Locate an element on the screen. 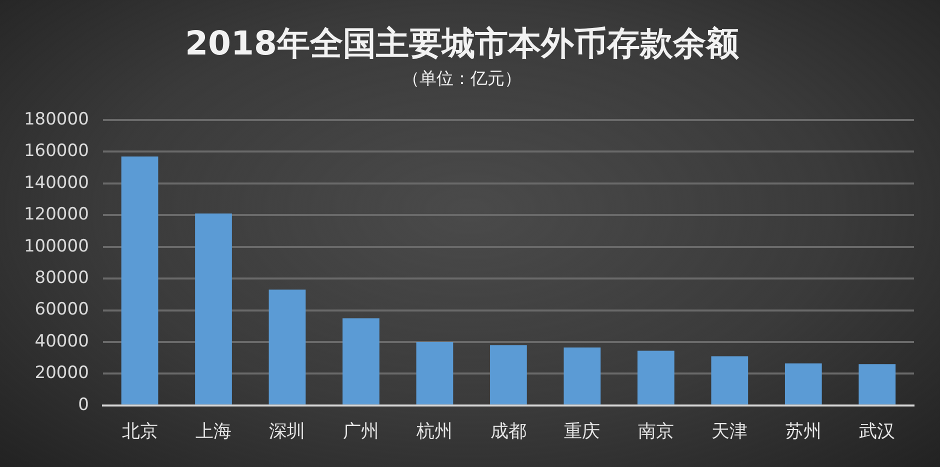 The height and width of the screenshot is (467, 940). y-tick-label: 140000 is located at coordinates (56, 182).